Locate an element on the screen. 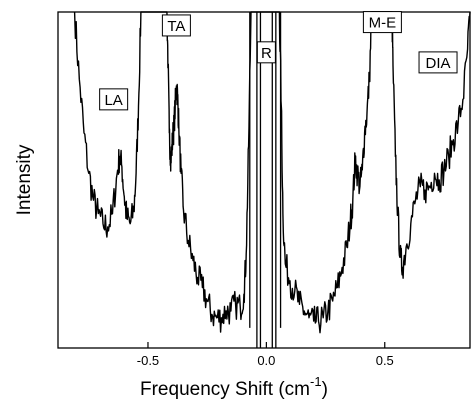 The height and width of the screenshot is (401, 471). peak-label-la: LA is located at coordinates (114, 99).